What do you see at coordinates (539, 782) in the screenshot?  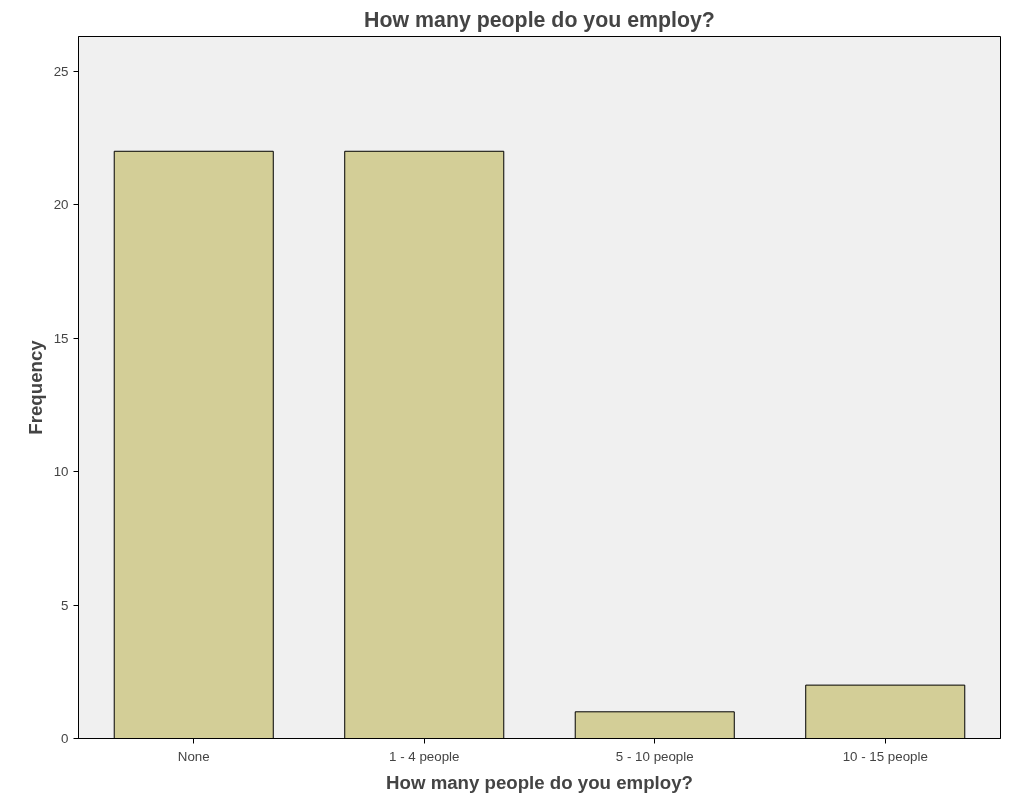 I see `x-axis-title: How many people do you employ?` at bounding box center [539, 782].